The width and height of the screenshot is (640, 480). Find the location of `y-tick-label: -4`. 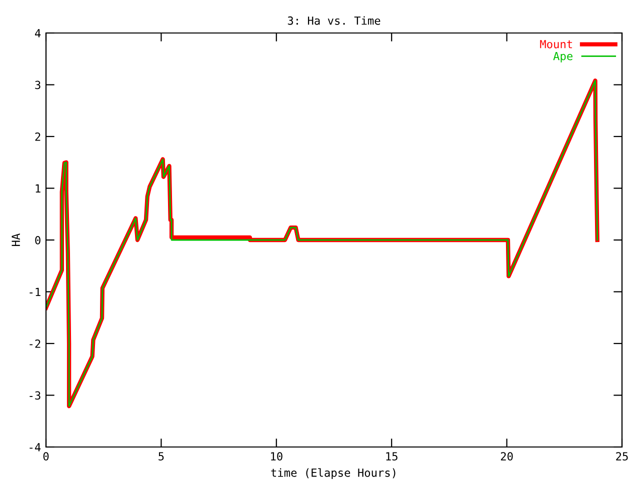

y-tick-label: -4 is located at coordinates (35, 447).